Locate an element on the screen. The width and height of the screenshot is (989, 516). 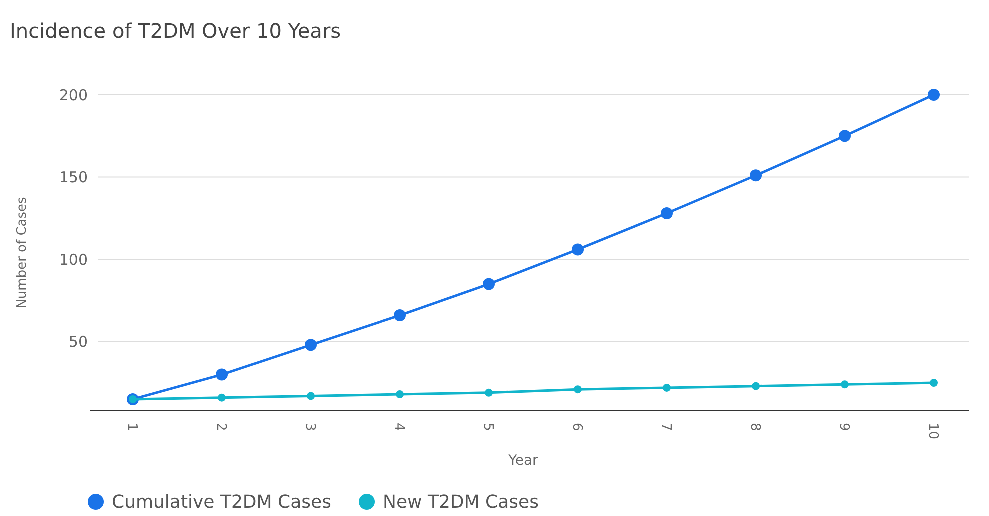
y-tick-label: 150 is located at coordinates (73, 177).